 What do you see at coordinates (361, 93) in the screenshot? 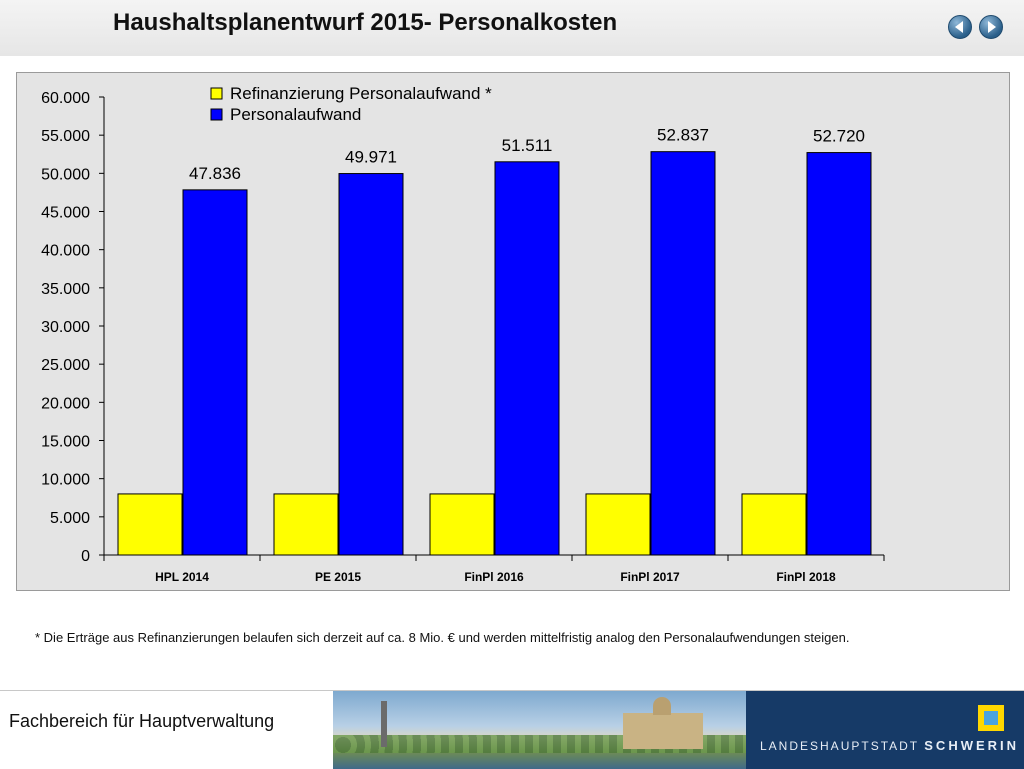
I see `legend-label: Refinanzierung Personalaufwand *` at bounding box center [361, 93].